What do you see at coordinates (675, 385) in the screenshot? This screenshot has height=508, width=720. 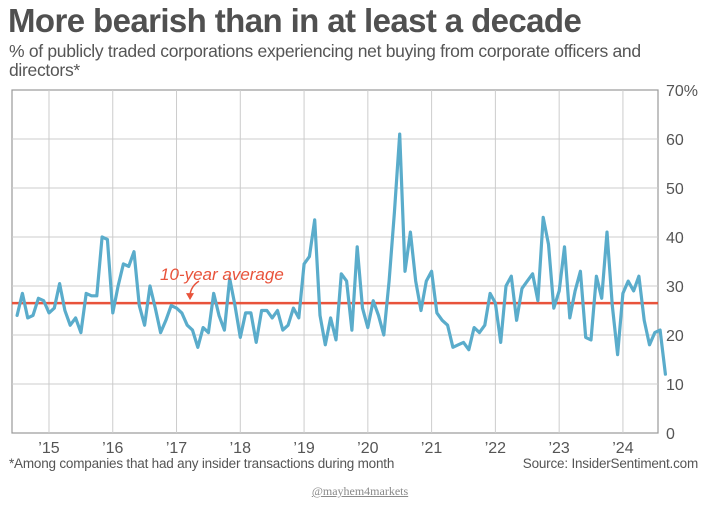 I see `y-tick-label: 10` at bounding box center [675, 385].